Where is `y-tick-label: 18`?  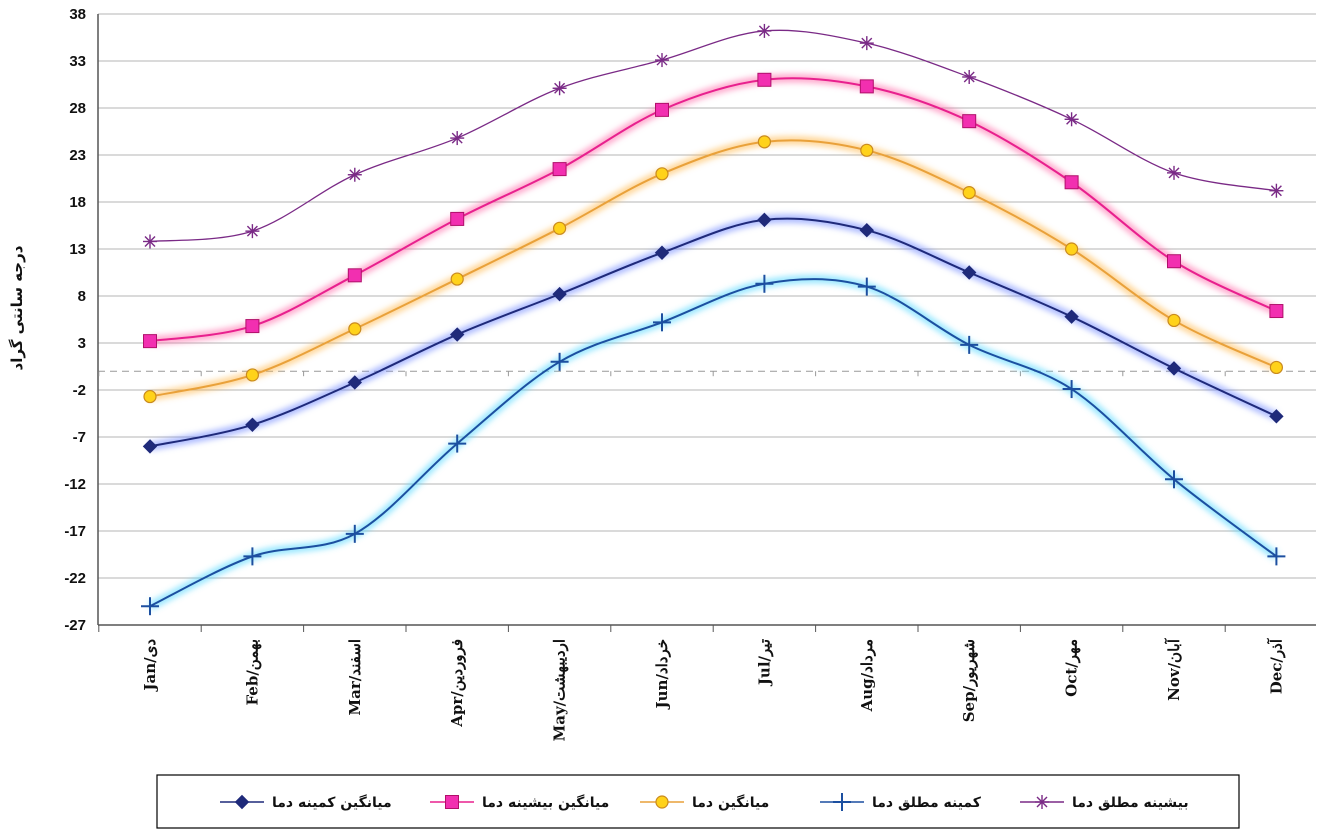
y-tick-label: 18 is located at coordinates (77, 202).